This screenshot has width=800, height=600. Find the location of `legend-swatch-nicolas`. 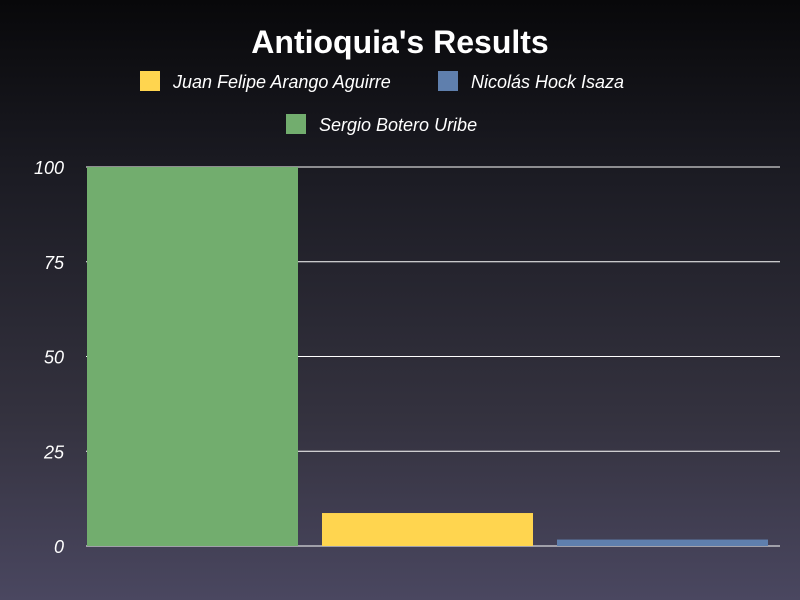

legend-swatch-nicolas is located at coordinates (448, 81).